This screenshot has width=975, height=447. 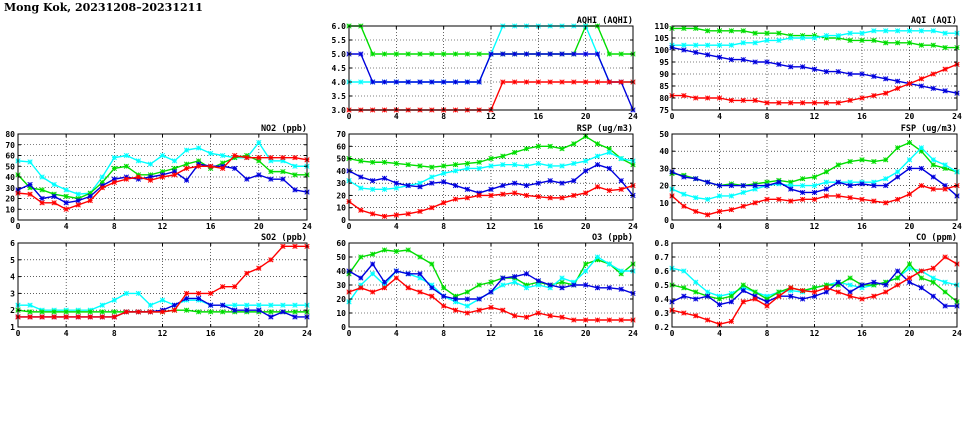 What do you see at coordinates (664, 98) in the screenshot?
I see `y-tick-label: 80` at bounding box center [664, 98].